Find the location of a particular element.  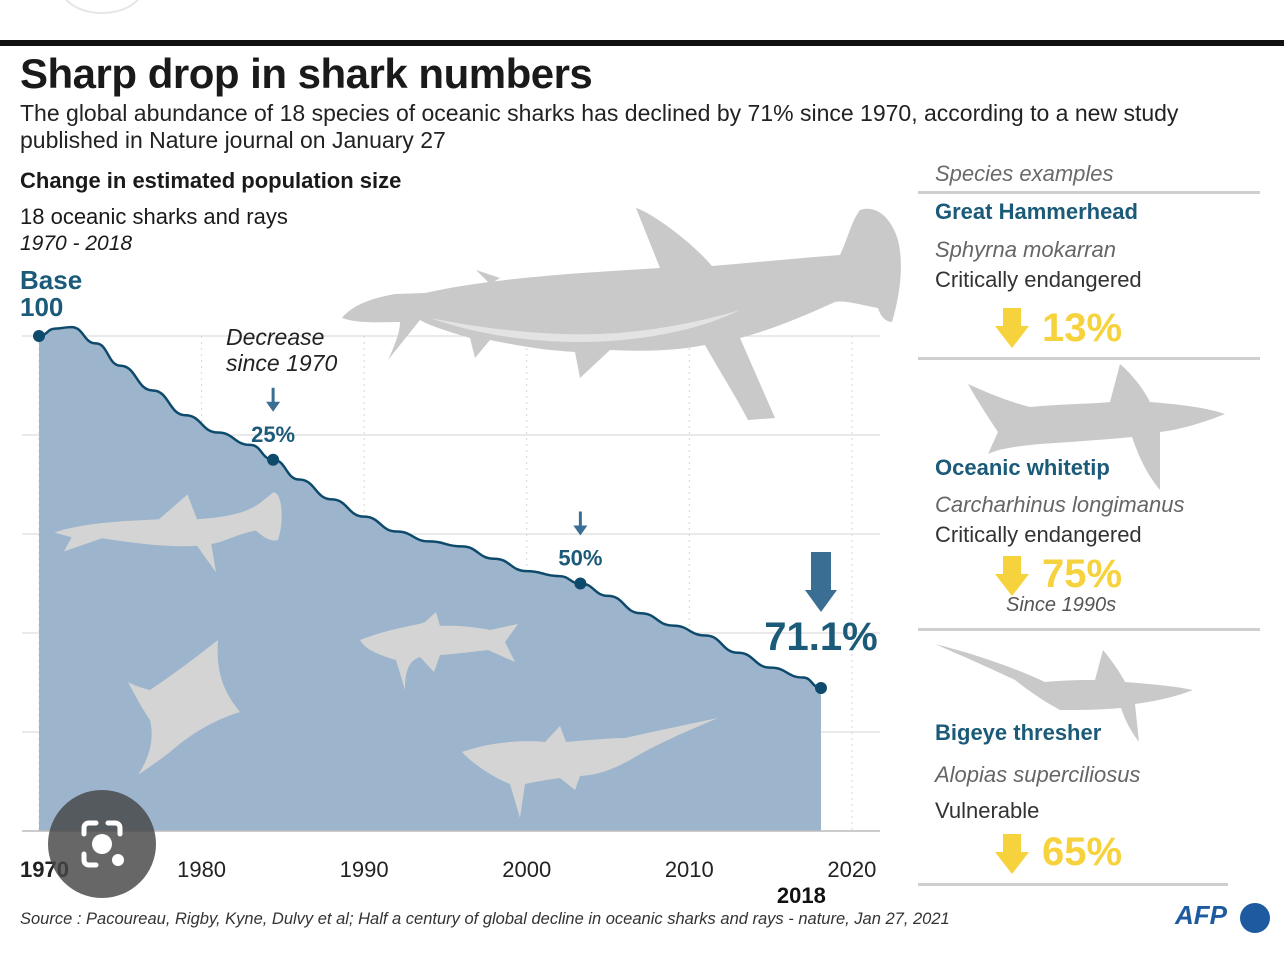

big-down-arrow-icon is located at coordinates (820, 581).